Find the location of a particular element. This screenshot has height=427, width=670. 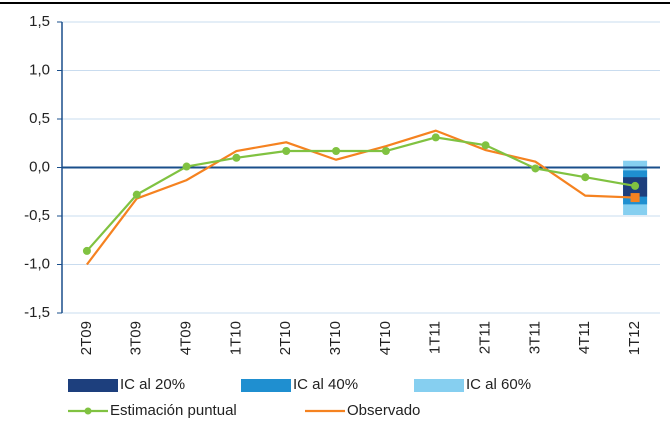

y-tick-label: 1,0 is located at coordinates (39, 69).